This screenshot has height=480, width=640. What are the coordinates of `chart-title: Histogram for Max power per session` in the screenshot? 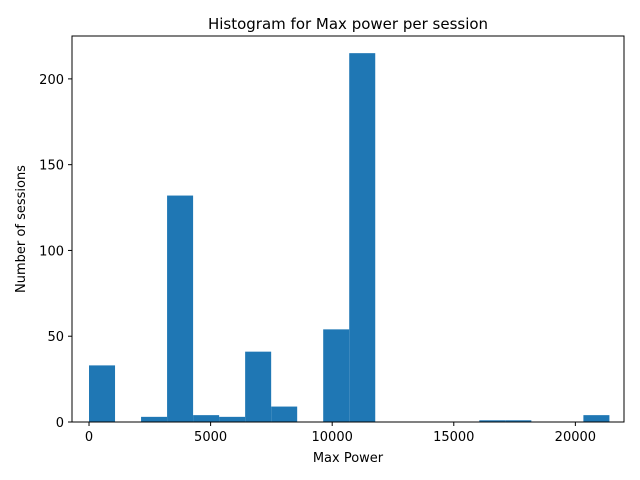 It's located at (348, 24).